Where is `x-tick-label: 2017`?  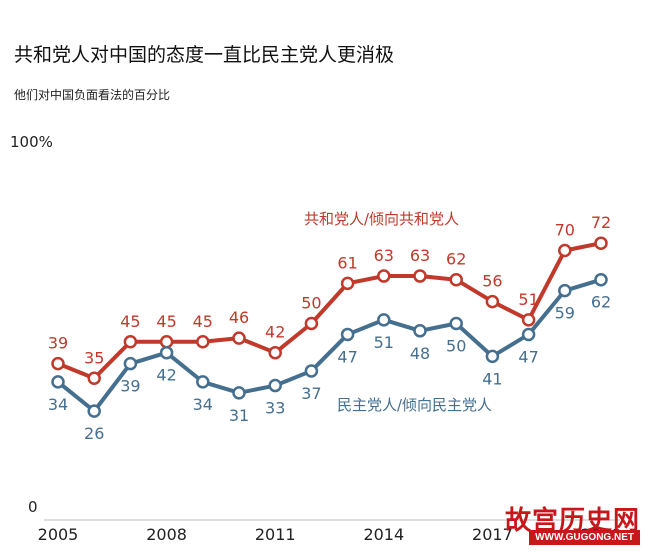 x-tick-label: 2017 is located at coordinates (492, 534).